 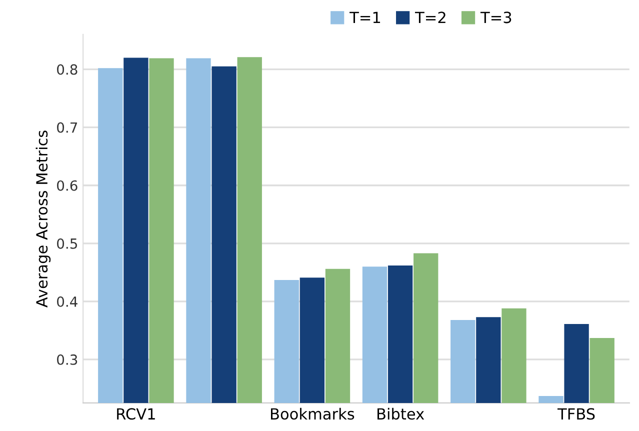 I want to click on y-tick-label: 0.6, so click(x=67, y=185).